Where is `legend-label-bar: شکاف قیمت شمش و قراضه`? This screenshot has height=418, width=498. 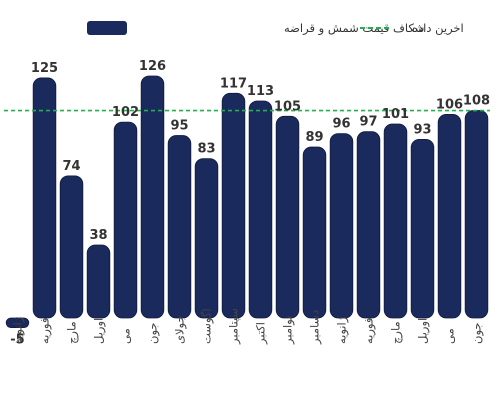 legend-label-bar: شکاف قیمت شمش و قراضه is located at coordinates (354, 28).